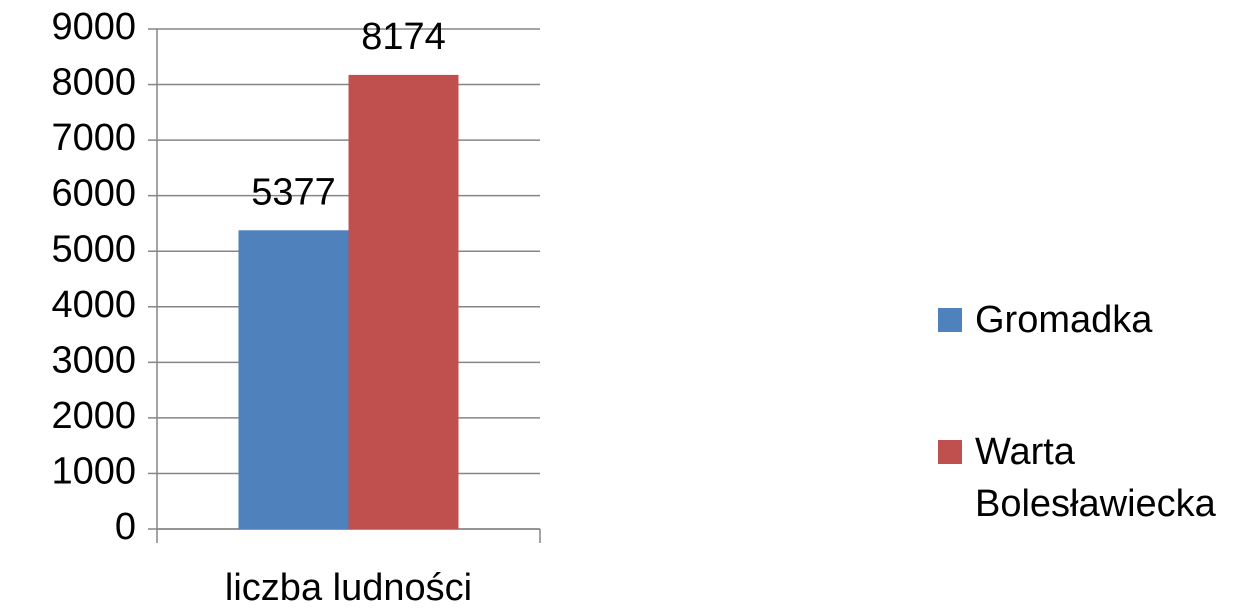  Describe the element at coordinates (93, 138) in the screenshot. I see `y-tick-label: 7000` at that location.